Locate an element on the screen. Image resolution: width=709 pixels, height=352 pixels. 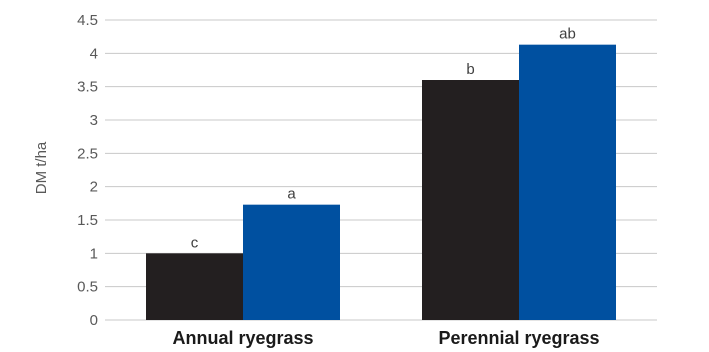
y-tick-label: 1 is located at coordinates (94, 253).